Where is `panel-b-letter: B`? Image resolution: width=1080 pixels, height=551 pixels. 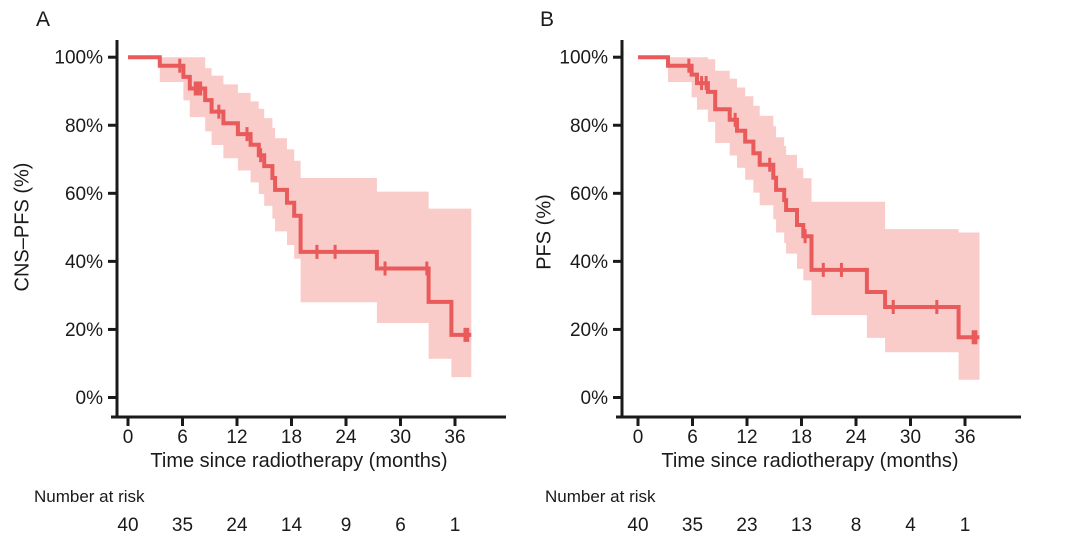 panel-b-letter: B is located at coordinates (547, 19).